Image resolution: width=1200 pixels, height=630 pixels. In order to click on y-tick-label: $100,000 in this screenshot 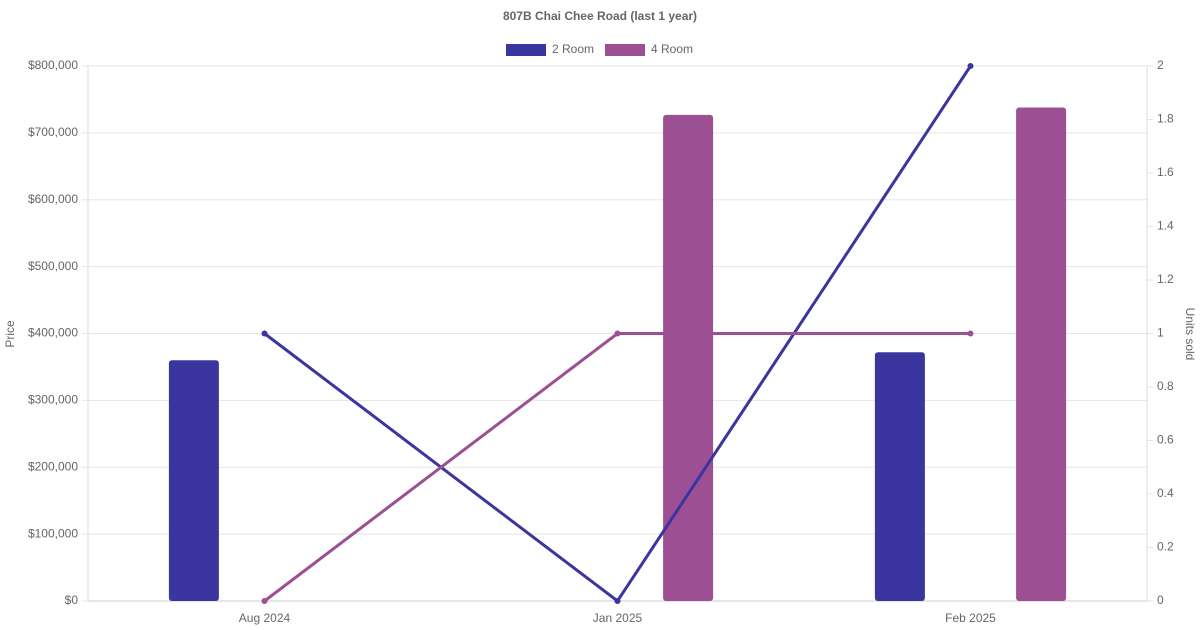, I will do `click(53, 533)`.